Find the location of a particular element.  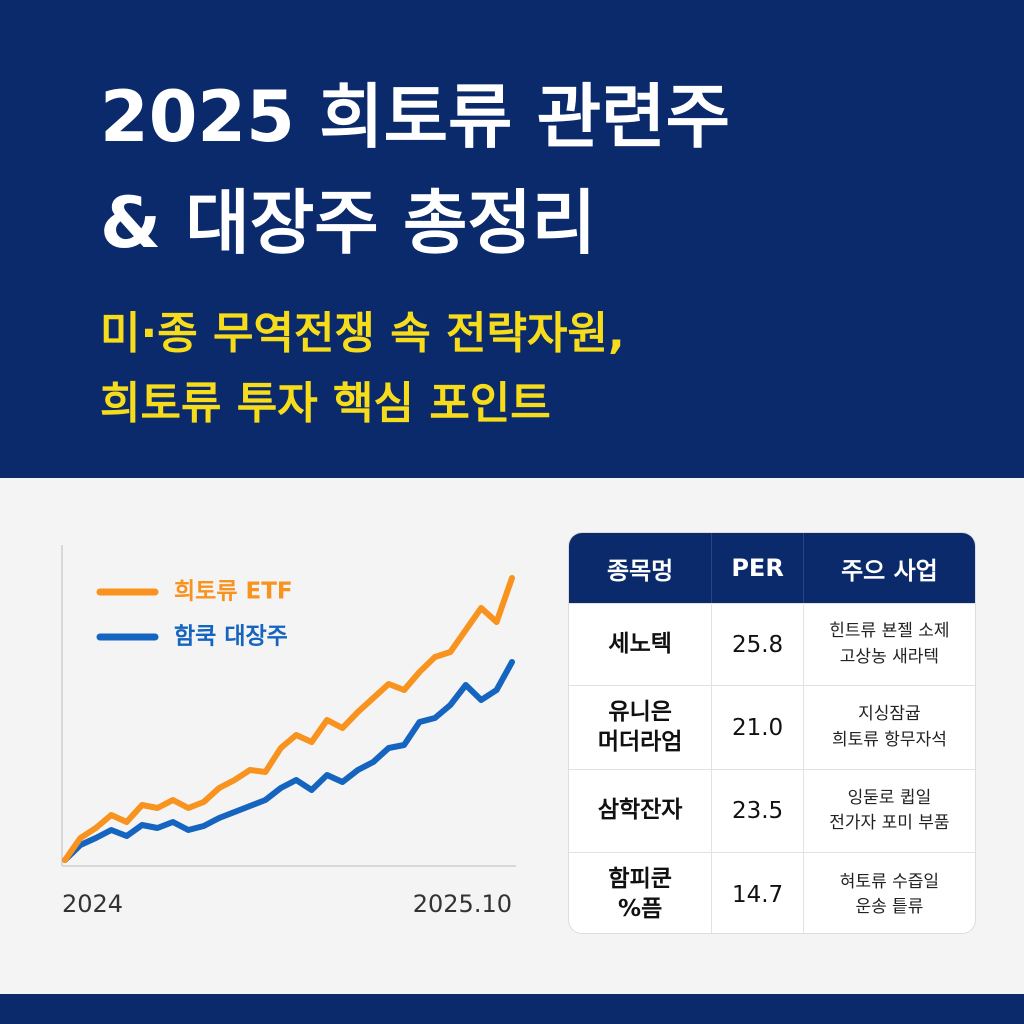

cell-line: 잉둗로 큅일 is located at coordinates (889, 797).